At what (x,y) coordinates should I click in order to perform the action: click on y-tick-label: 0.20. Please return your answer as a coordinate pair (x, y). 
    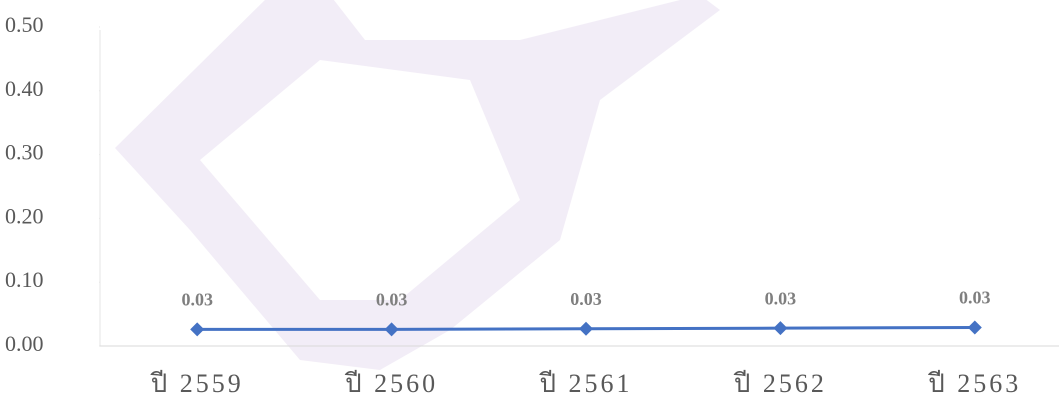
    Looking at the image, I should click on (24, 215).